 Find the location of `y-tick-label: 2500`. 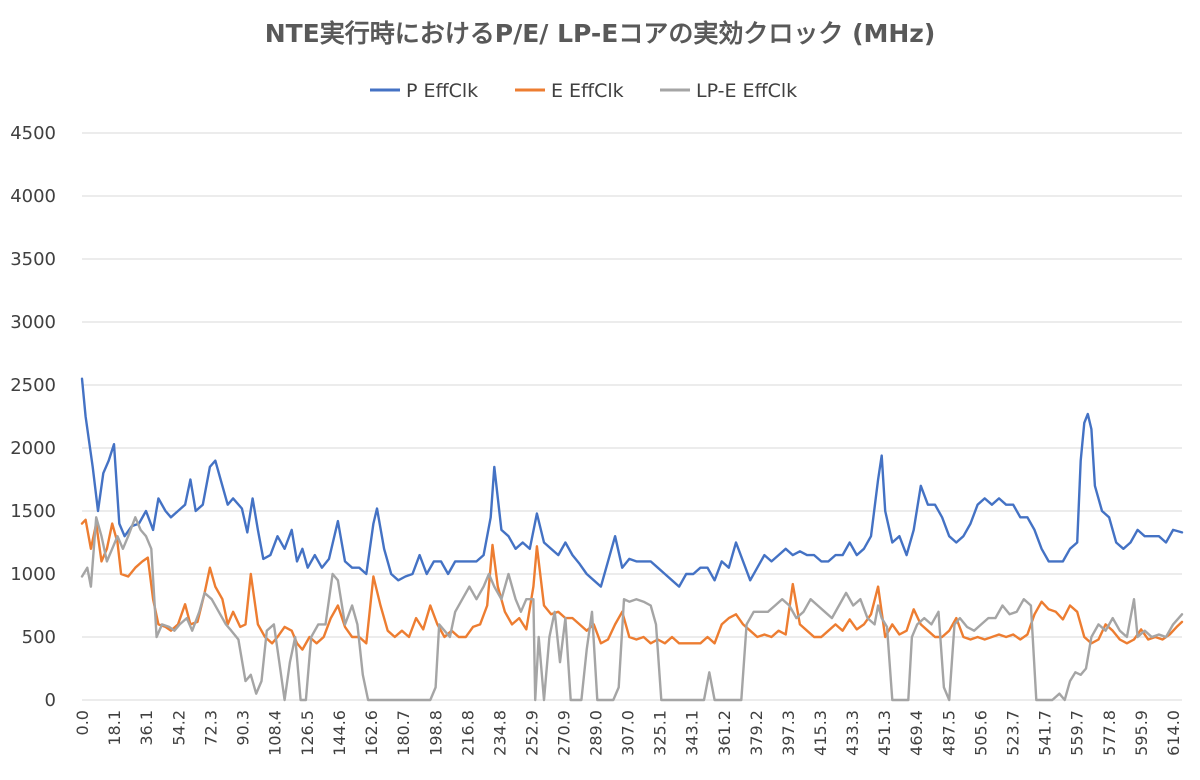

y-tick-label: 2500 is located at coordinates (33, 385).